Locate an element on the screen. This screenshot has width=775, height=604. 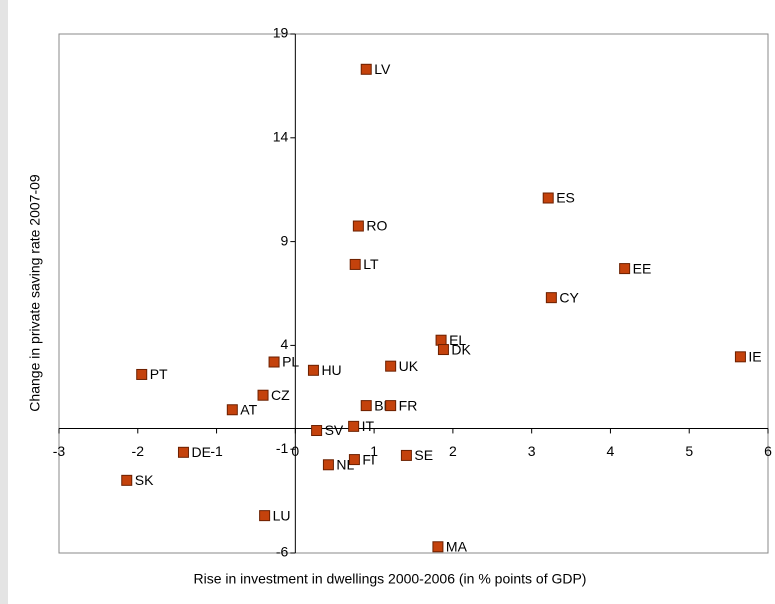
y-axis-title: Change in private saving rate 2007-09 is located at coordinates (35, 293).